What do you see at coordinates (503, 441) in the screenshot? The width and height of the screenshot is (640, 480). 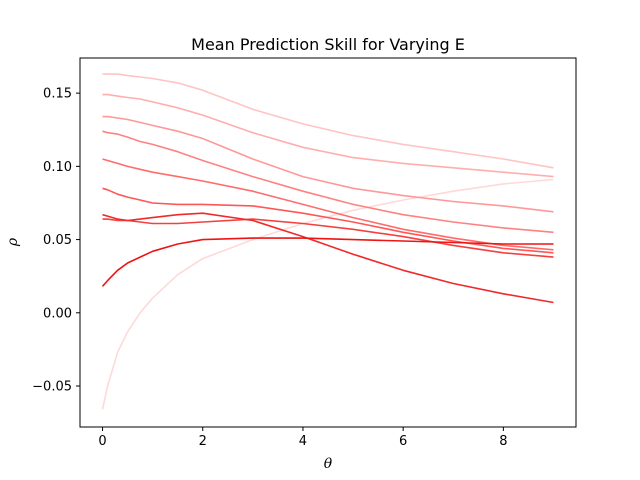 I see `x-tick-label: 8` at bounding box center [503, 441].